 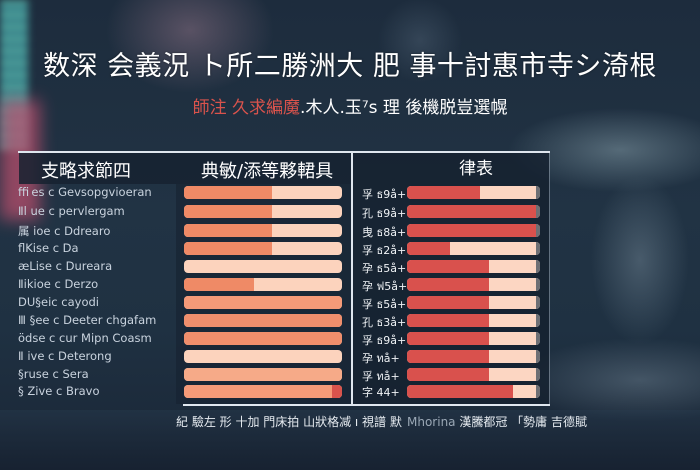 I want to click on right-row-label: 孚 ธ5å+, so click(x=384, y=304).